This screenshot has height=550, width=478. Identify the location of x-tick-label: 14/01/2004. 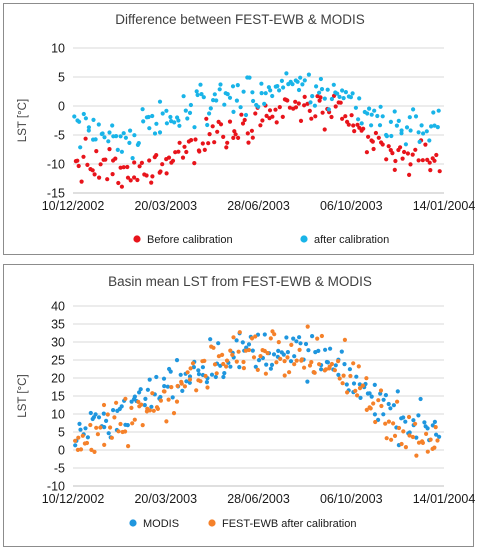
(444, 206).